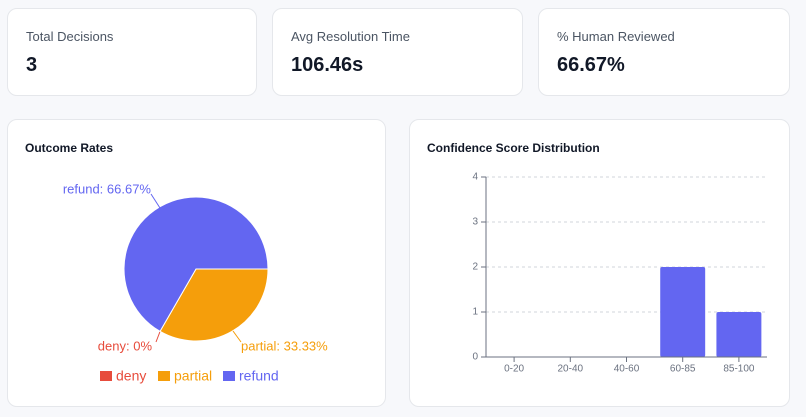  What do you see at coordinates (475, 357) in the screenshot?
I see `y-tick-label: 0` at bounding box center [475, 357].